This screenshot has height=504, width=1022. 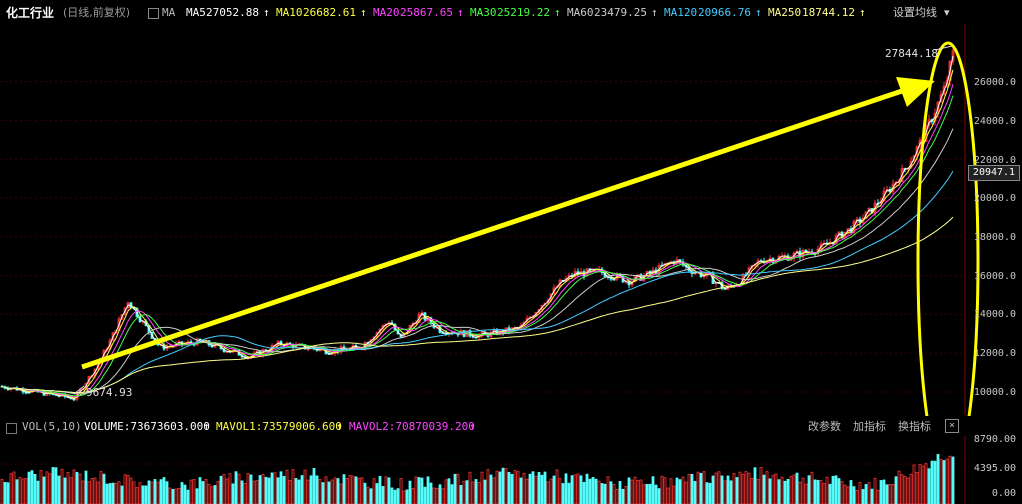 What do you see at coordinates (914, 426) in the screenshot?
I see `switch-indicator-button: 换指标` at bounding box center [914, 426].